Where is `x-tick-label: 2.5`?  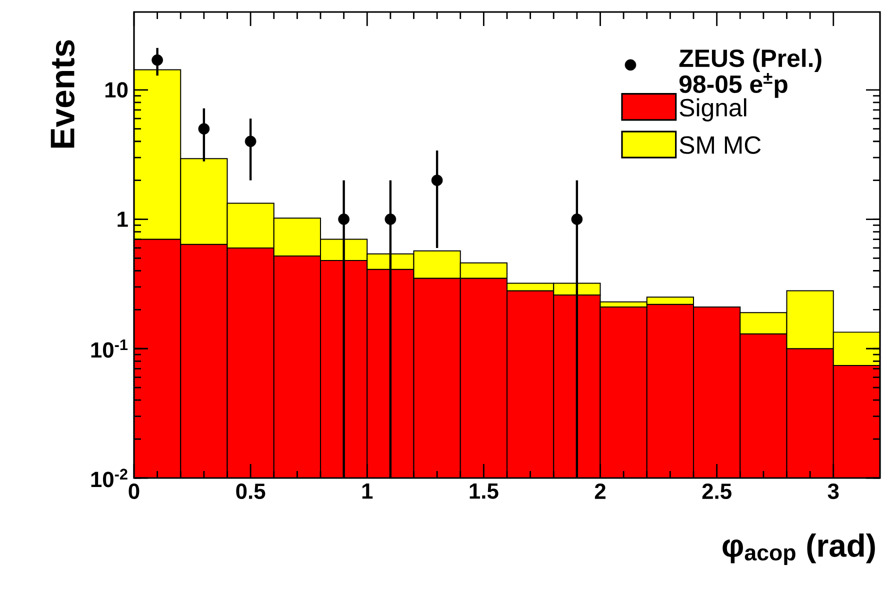
x-tick-label: 2.5 is located at coordinates (717, 492).